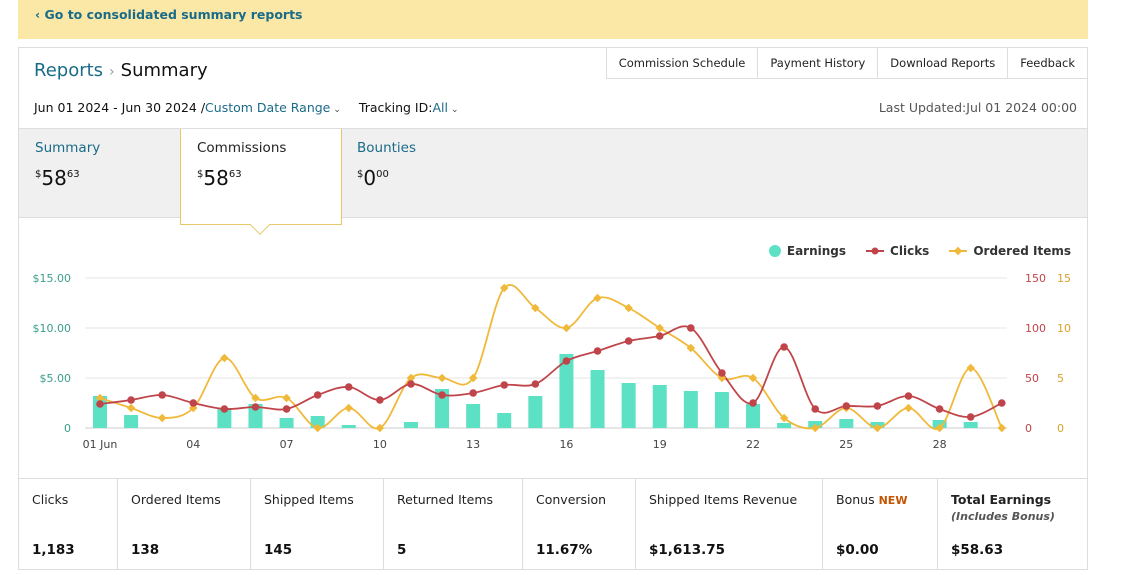  I want to click on stat-value: 145, so click(278, 550).